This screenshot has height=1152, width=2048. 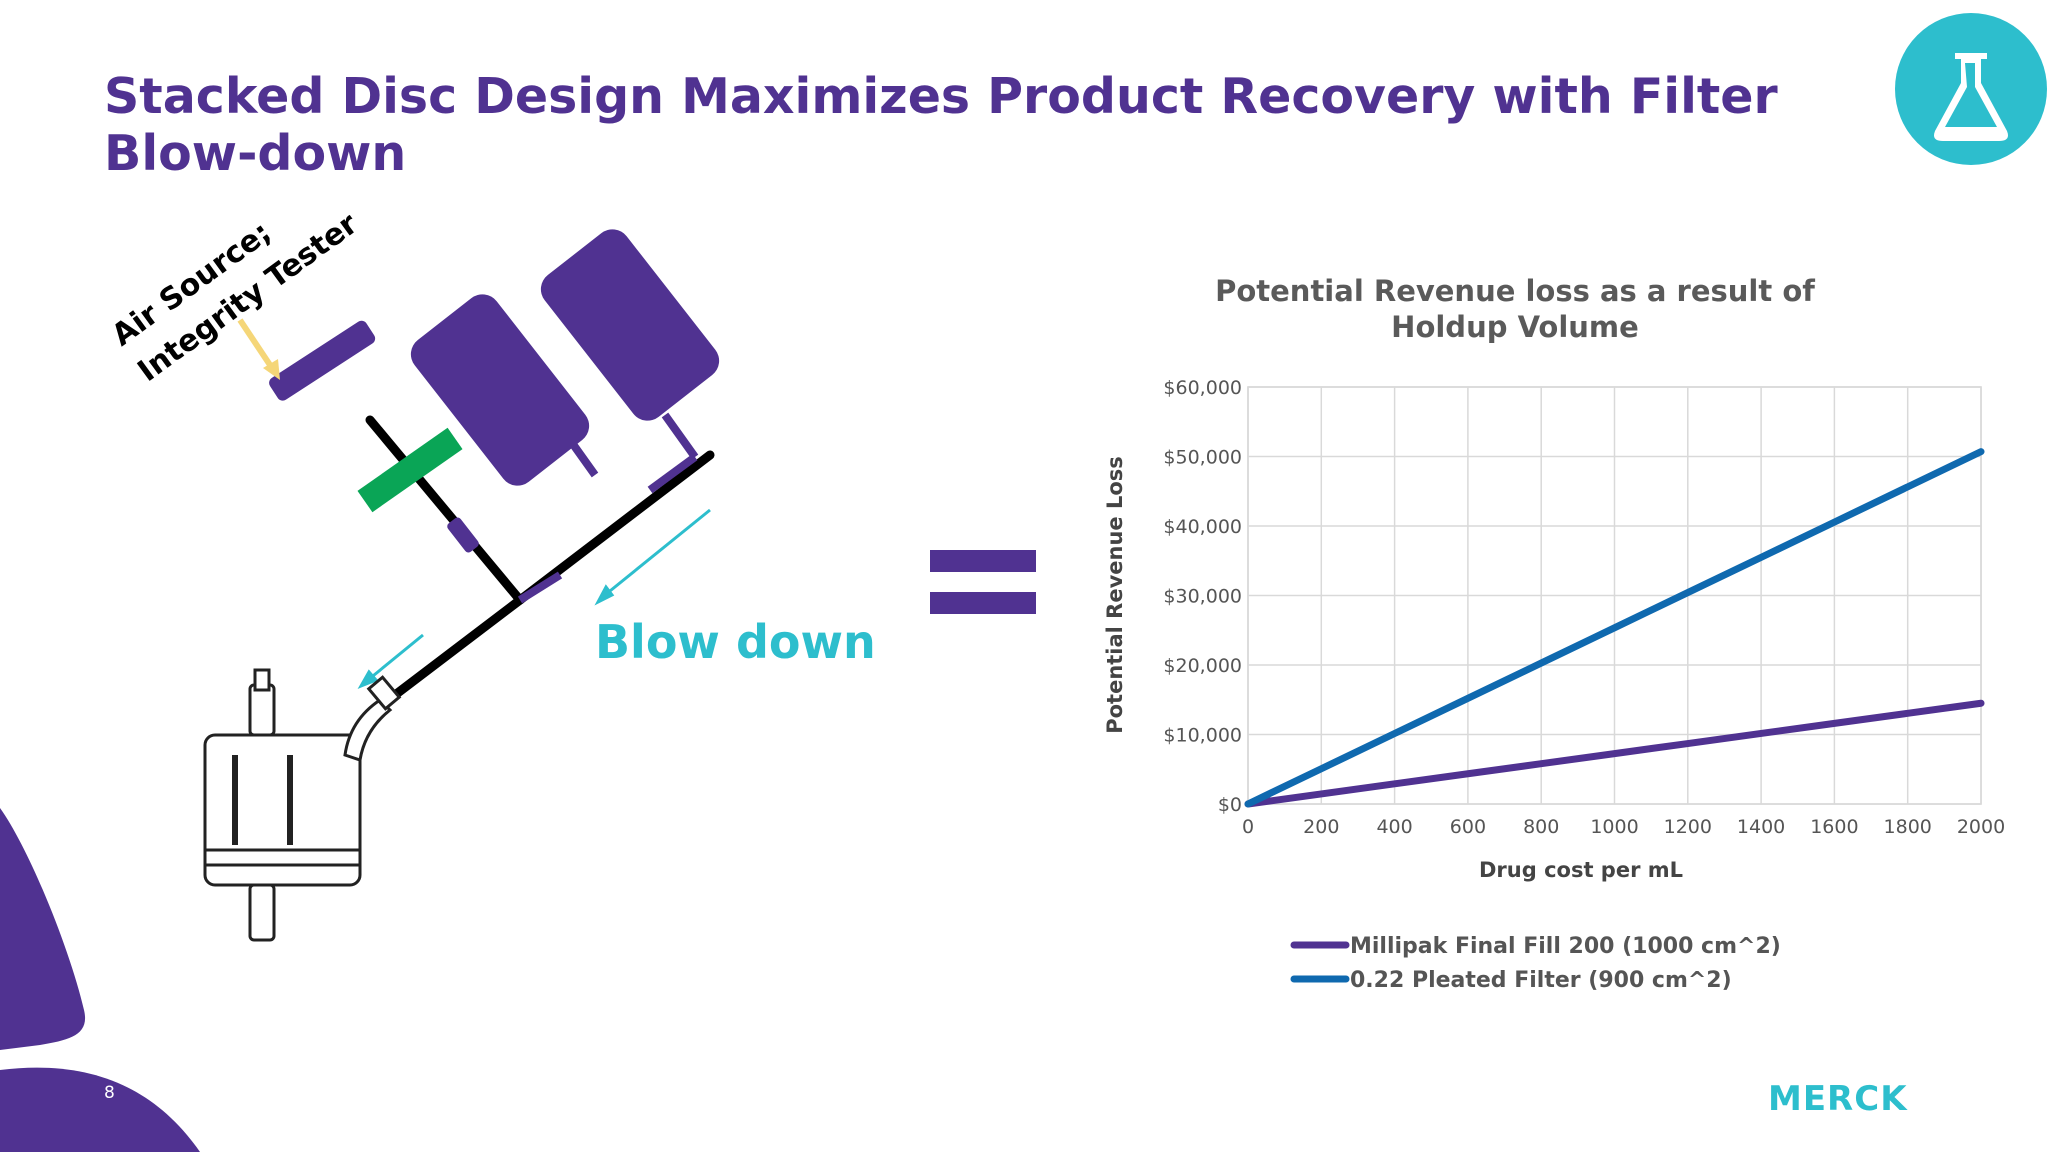 I want to click on air-arrow-icon, so click(x=258, y=349).